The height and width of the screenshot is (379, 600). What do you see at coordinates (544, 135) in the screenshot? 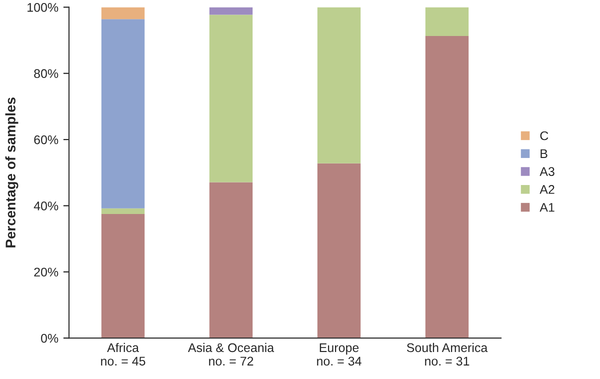
I see `legend-label: C` at bounding box center [544, 135].